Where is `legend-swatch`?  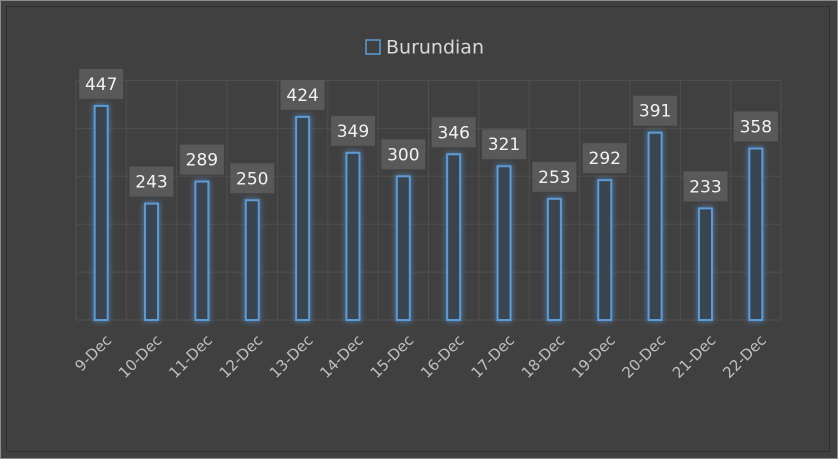 legend-swatch is located at coordinates (373, 47).